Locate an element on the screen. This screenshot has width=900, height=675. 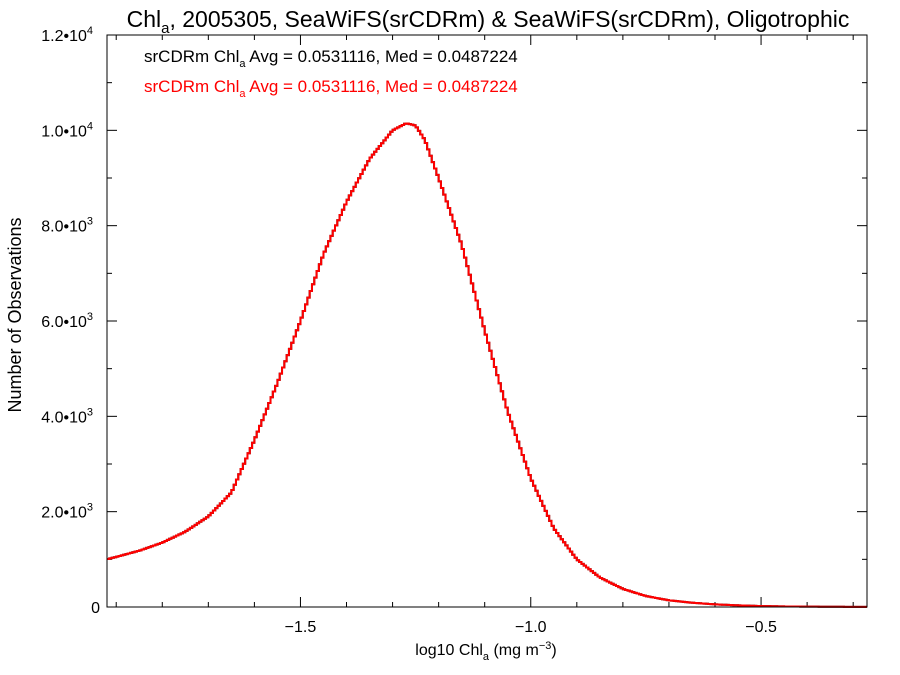
y-tick-label: 4.0•103 is located at coordinates (67, 416).